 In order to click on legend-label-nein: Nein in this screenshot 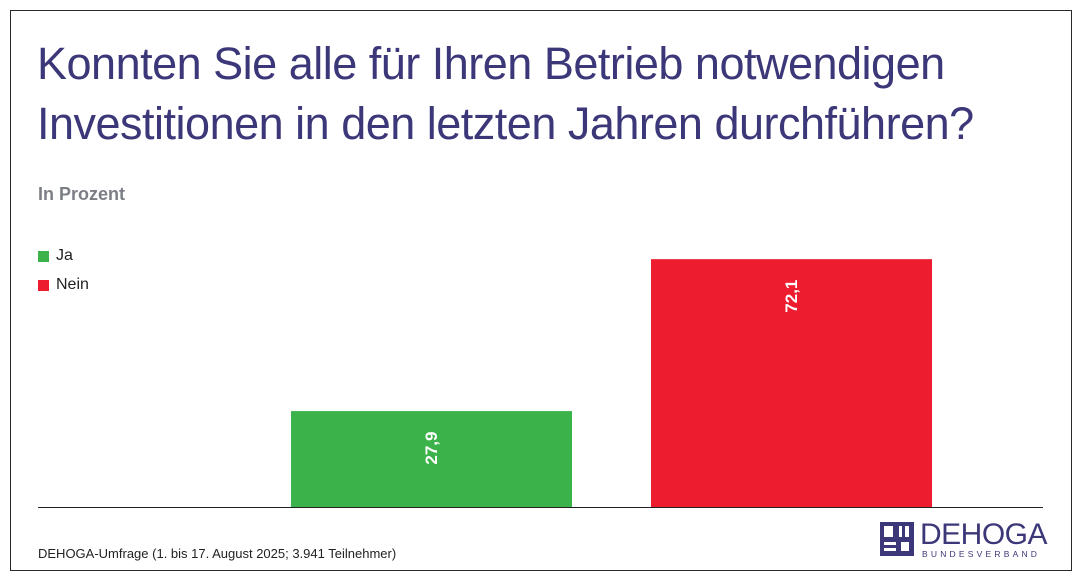, I will do `click(72, 284)`.